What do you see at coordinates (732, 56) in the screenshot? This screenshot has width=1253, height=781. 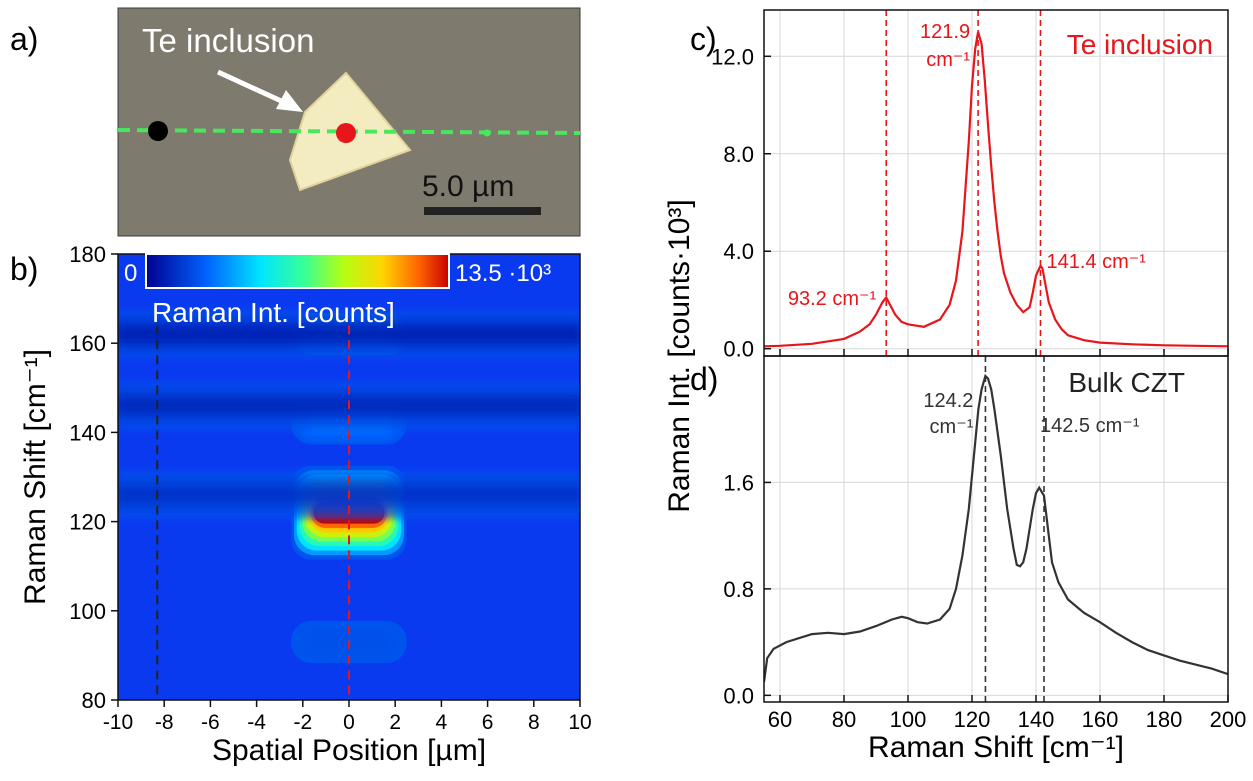 I see `c-y-tick-label: 12.0` at bounding box center [732, 56].